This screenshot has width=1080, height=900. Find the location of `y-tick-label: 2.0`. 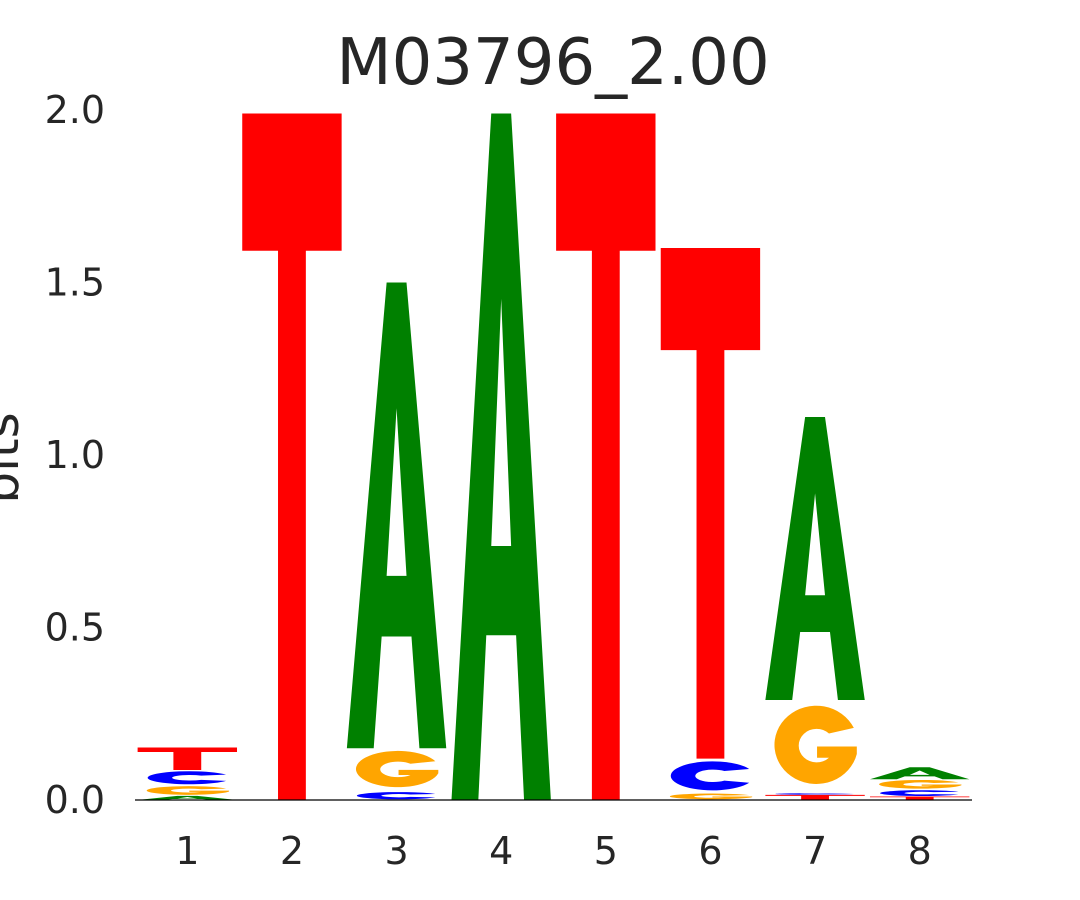

y-tick-label: 2.0 is located at coordinates (75, 110).